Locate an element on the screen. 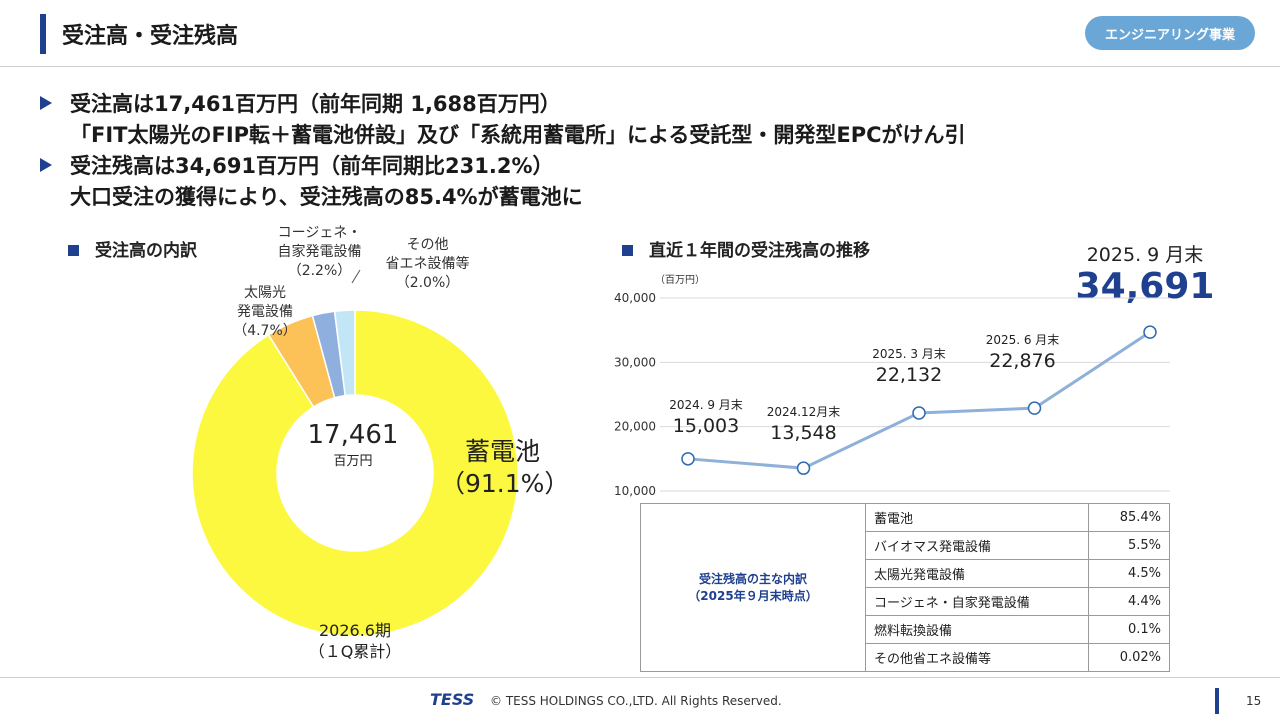 Image resolution: width=1280 pixels, height=720 pixels. latest-callout: 2025. 9 月末 34,691 is located at coordinates (1145, 273).